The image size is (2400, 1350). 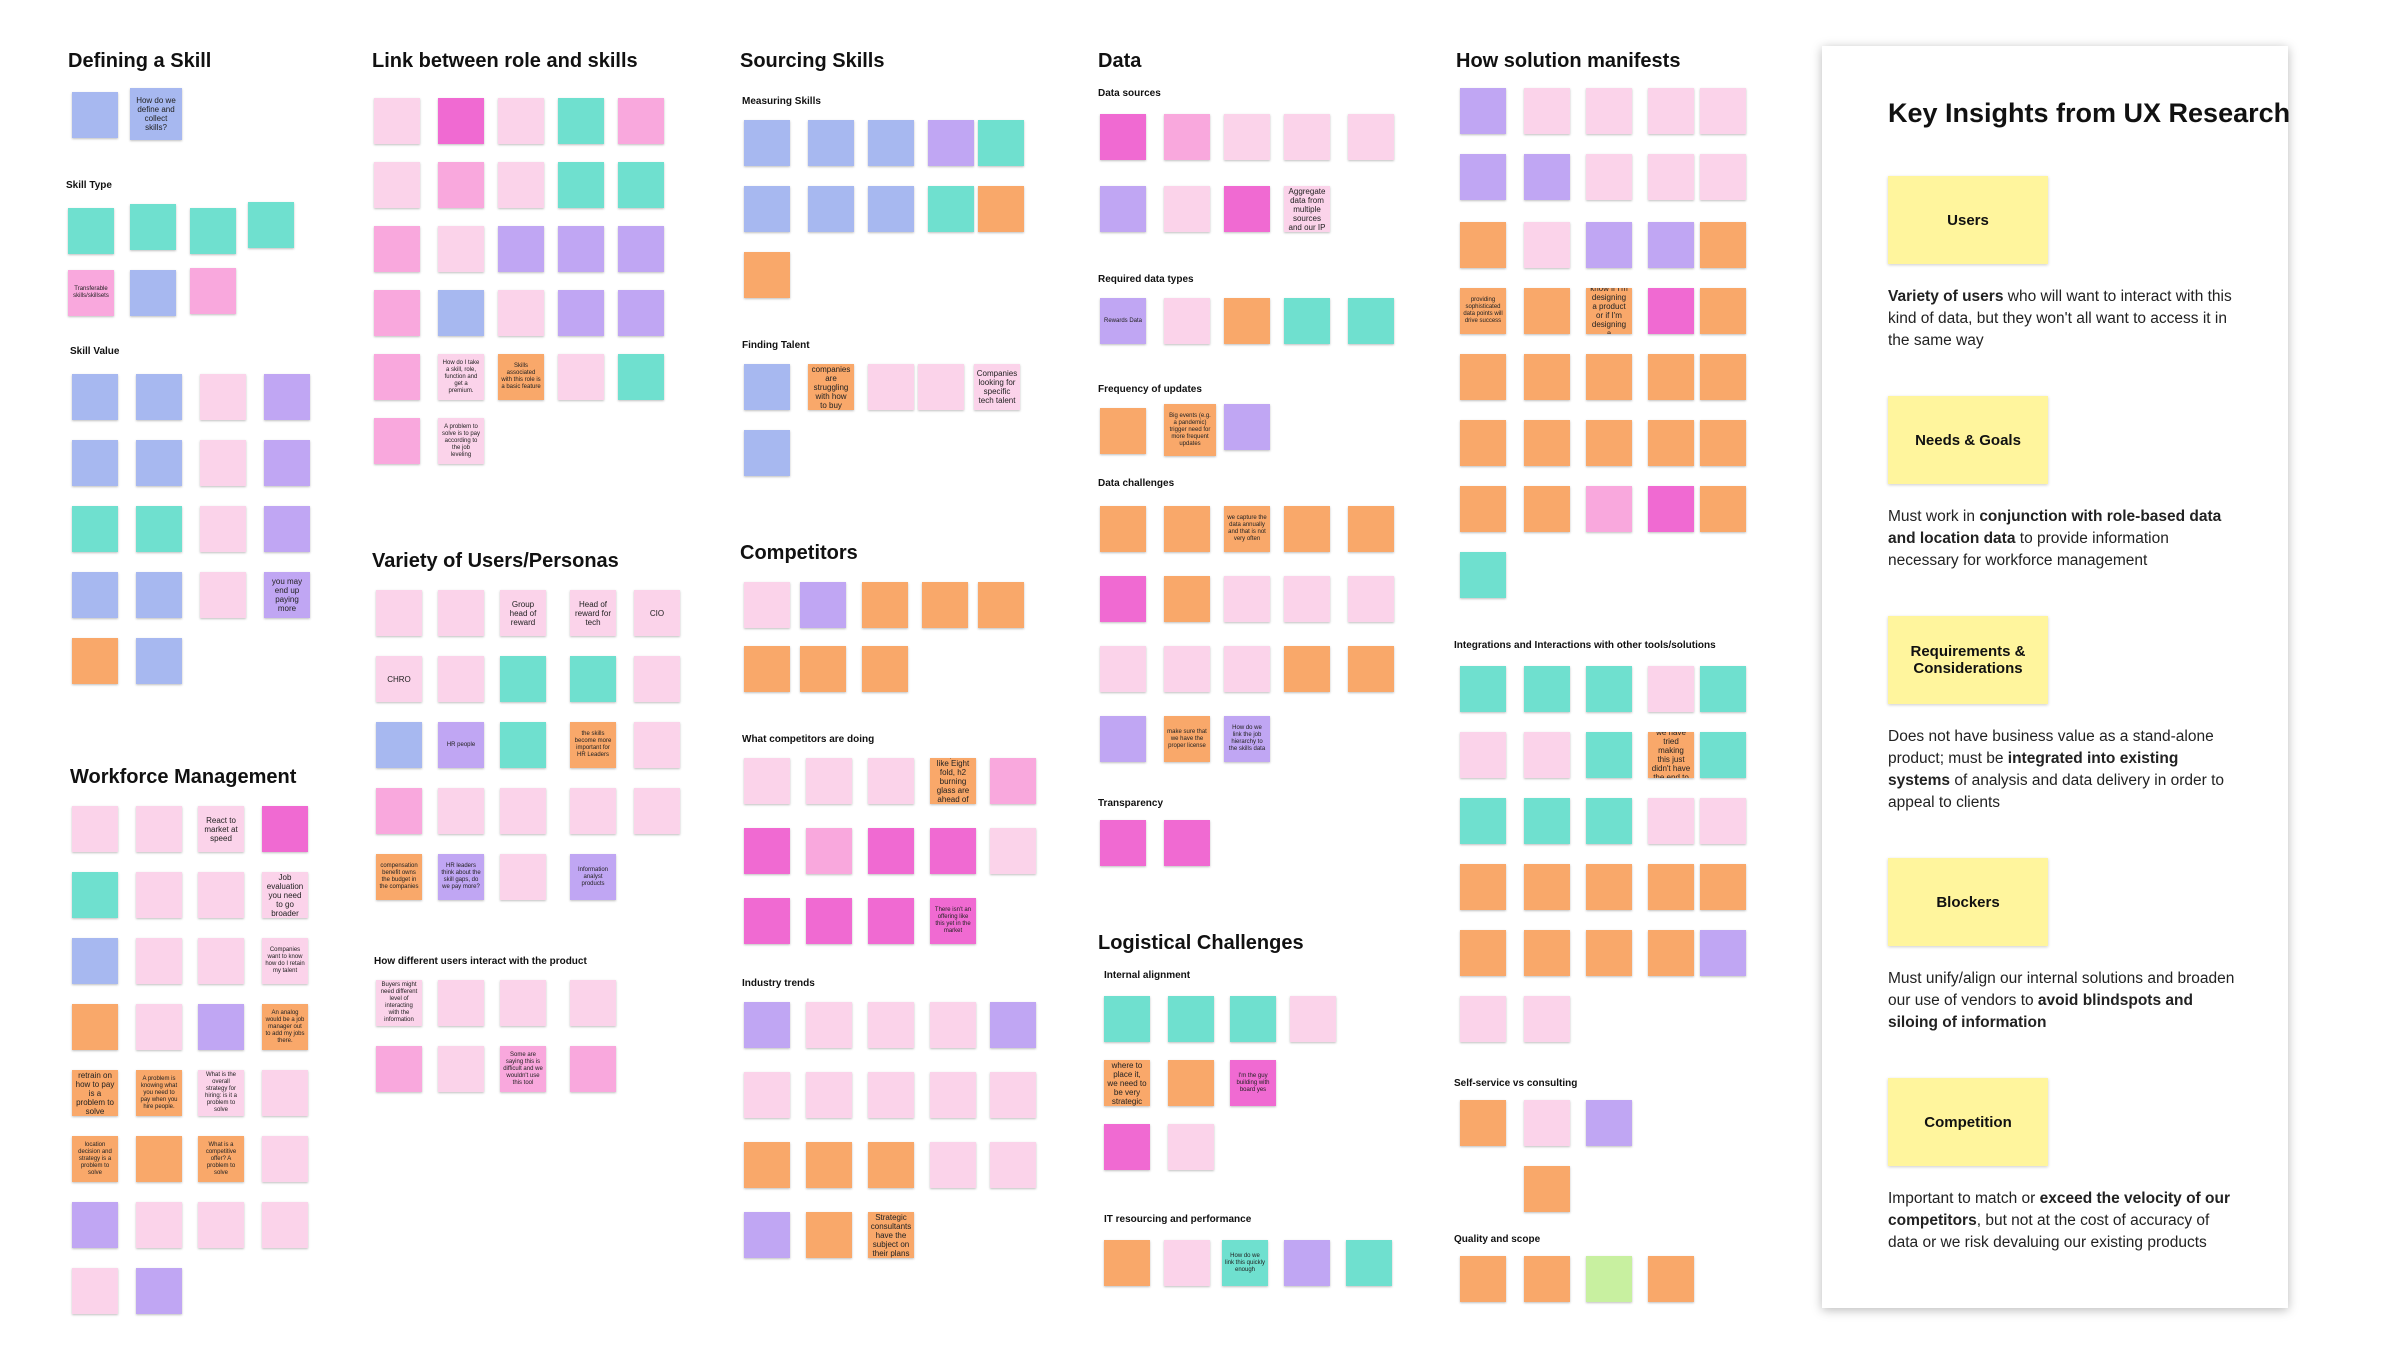 What do you see at coordinates (1968, 440) in the screenshot?
I see `insight-note-needs-goals: Needs & Goals` at bounding box center [1968, 440].